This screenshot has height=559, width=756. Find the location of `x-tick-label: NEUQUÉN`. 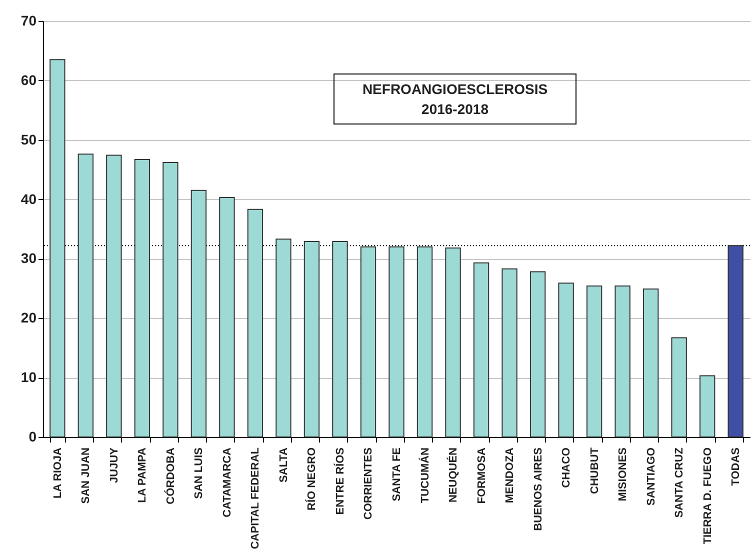

x-tick-label: NEUQUÉN is located at coordinates (453, 475).